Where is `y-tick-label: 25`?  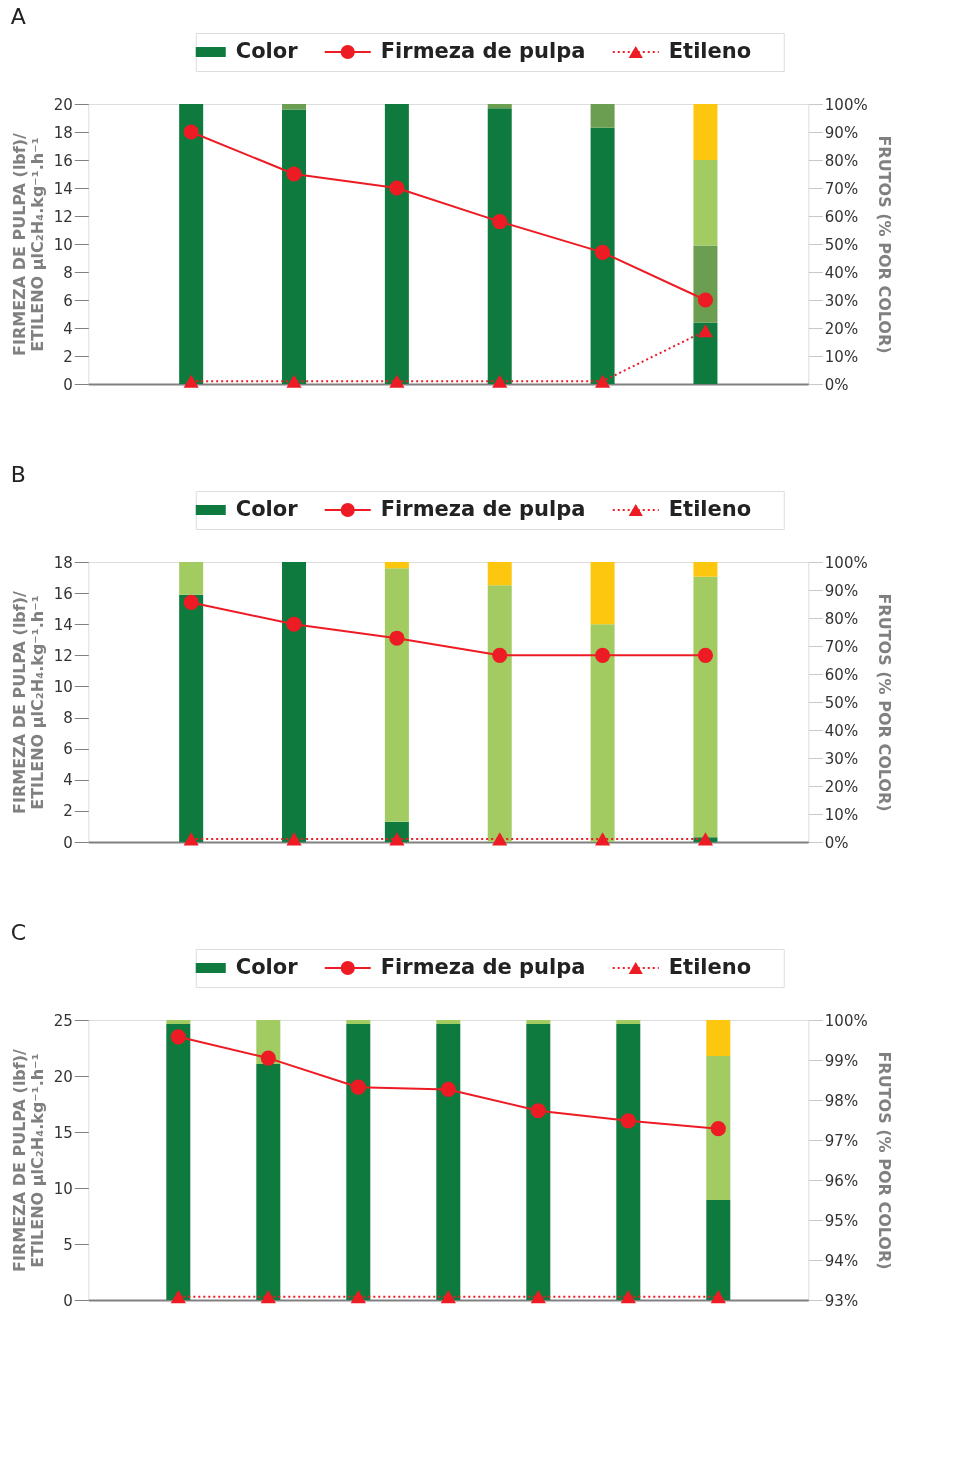
y-tick-label: 25 is located at coordinates (63, 1020).